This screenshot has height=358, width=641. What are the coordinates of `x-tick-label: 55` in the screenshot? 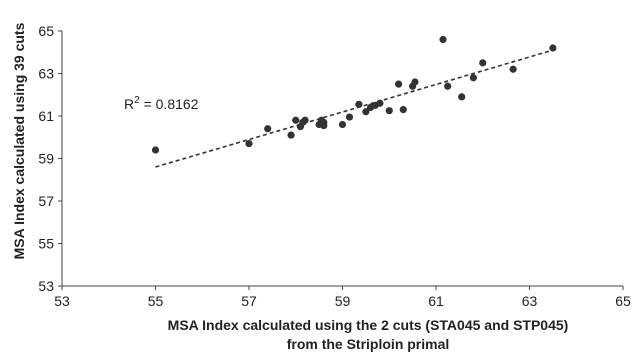 It's located at (156, 301).